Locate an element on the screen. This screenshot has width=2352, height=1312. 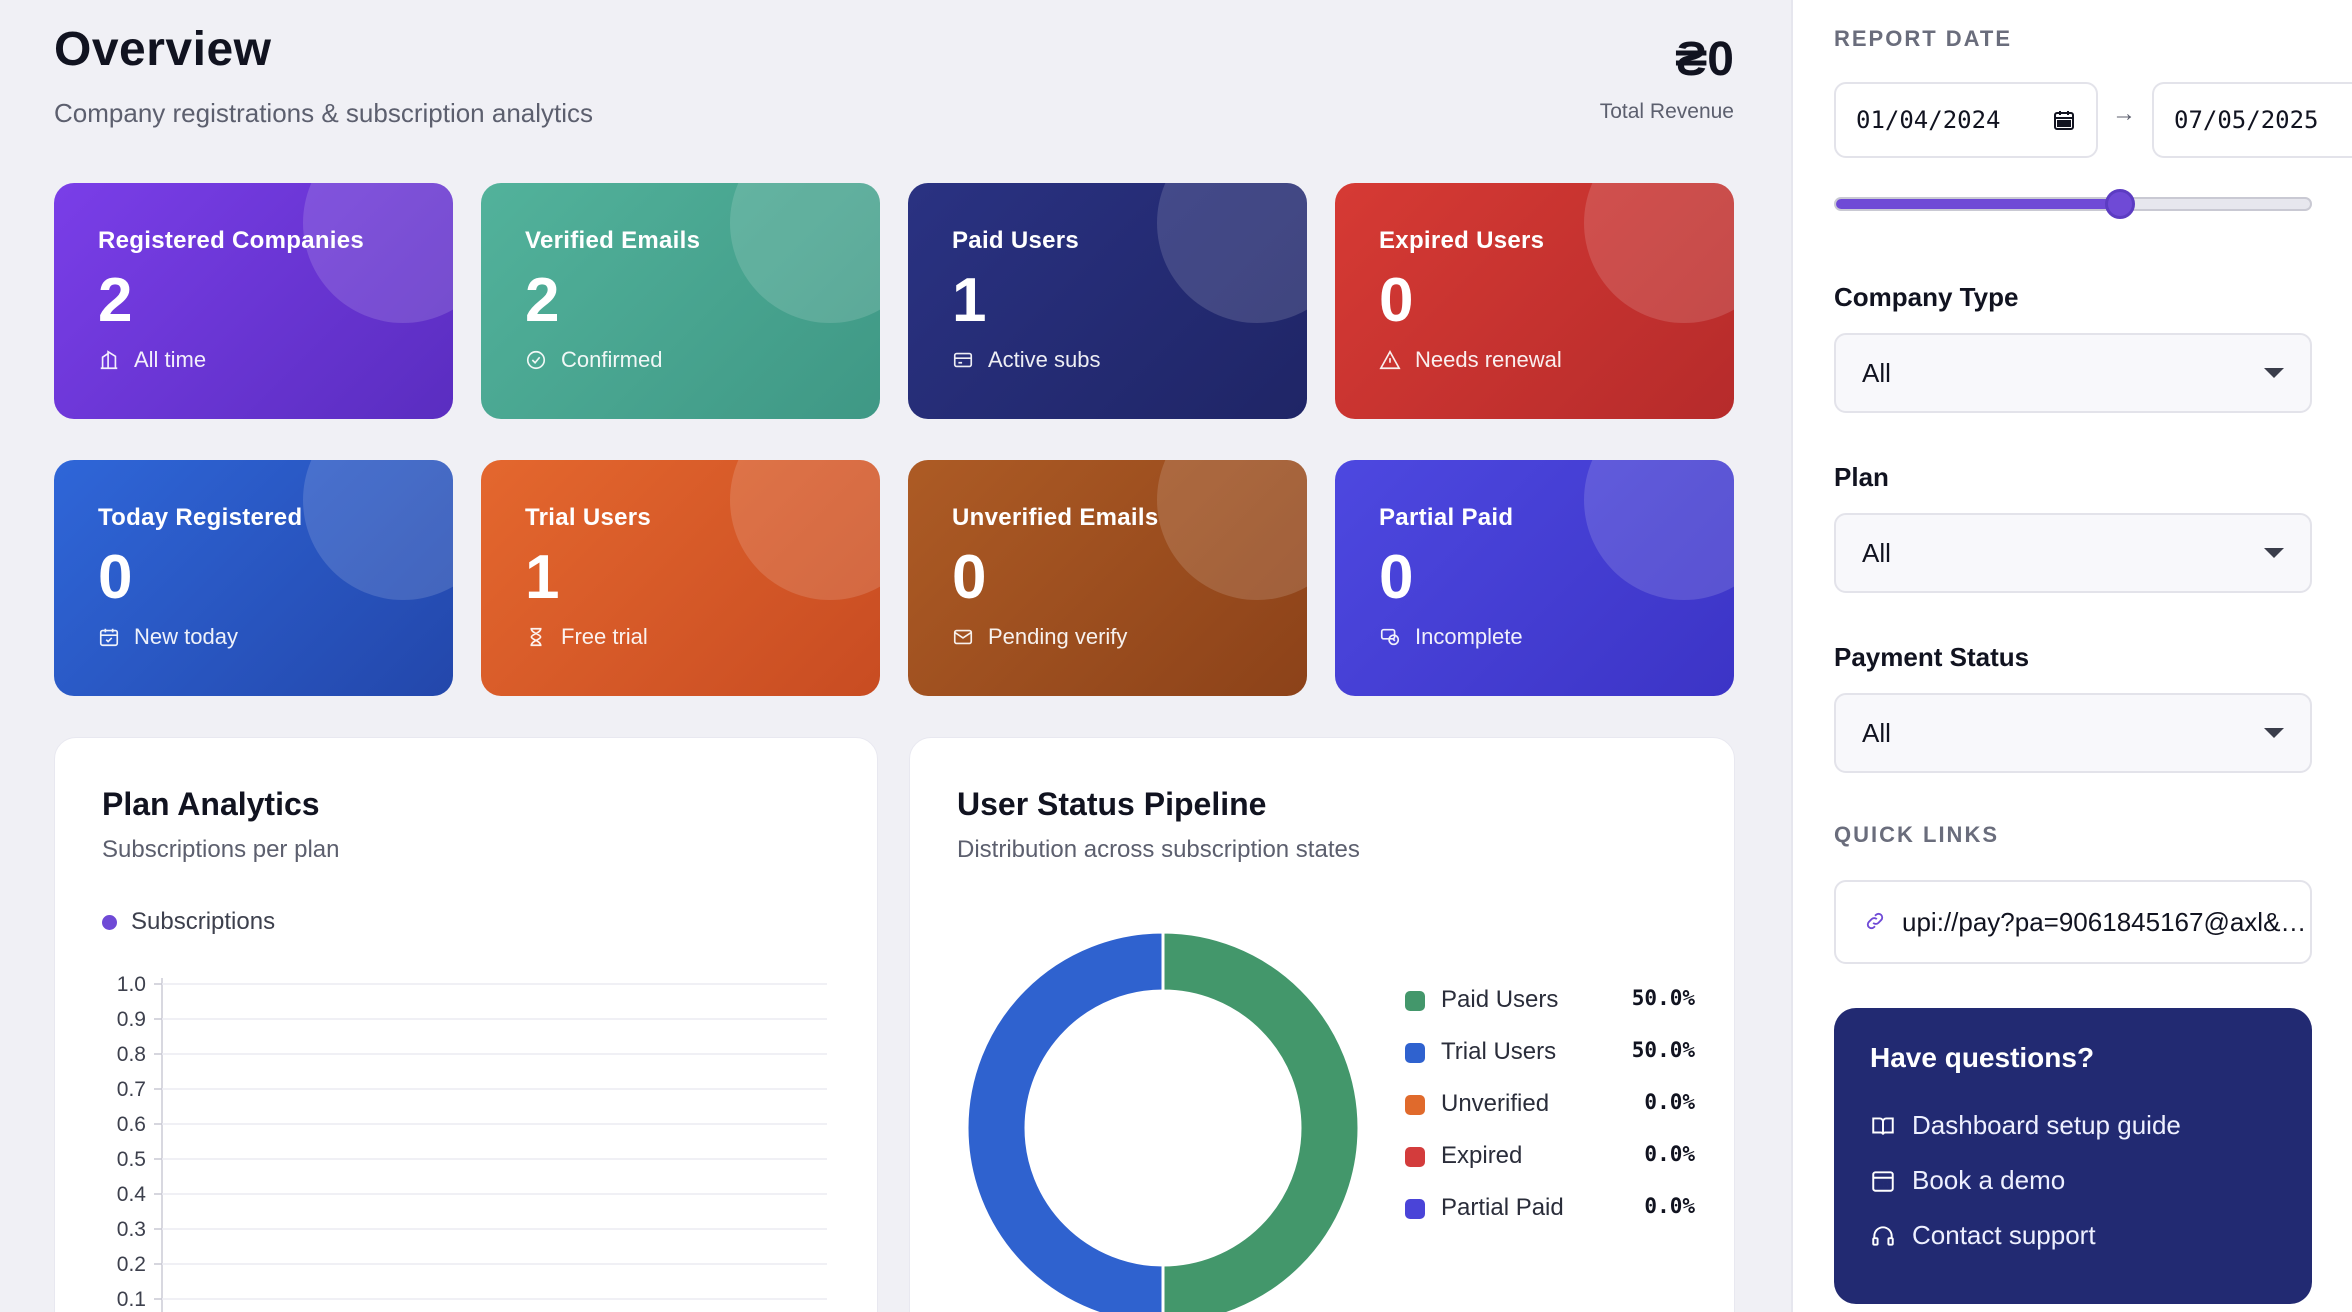
card-sub-text: All time is located at coordinates (170, 359).